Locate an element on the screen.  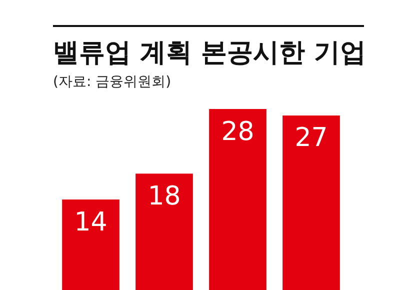
chart-subtitle: (자료: 금융위원회) is located at coordinates (112, 82).